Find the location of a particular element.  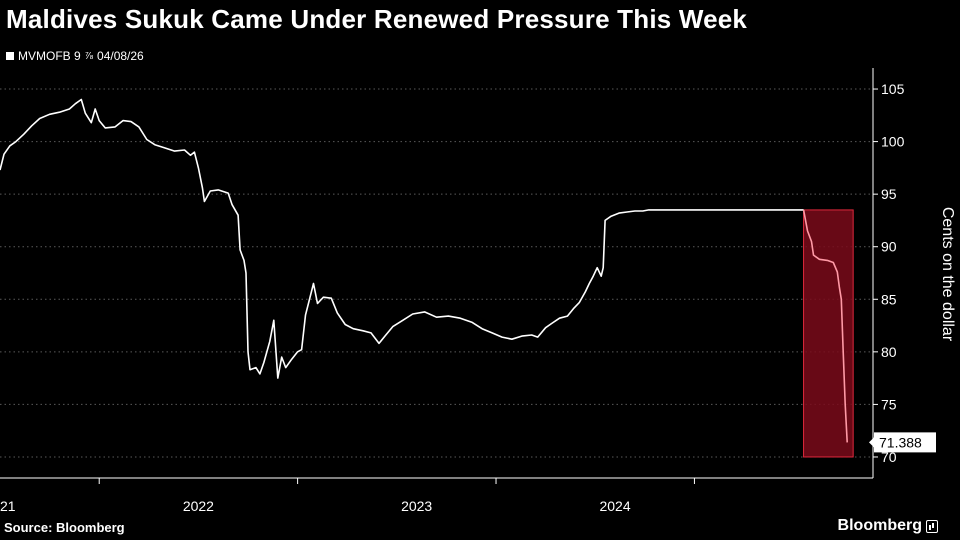

legend-fraction: ⅞ is located at coordinates (89, 56).